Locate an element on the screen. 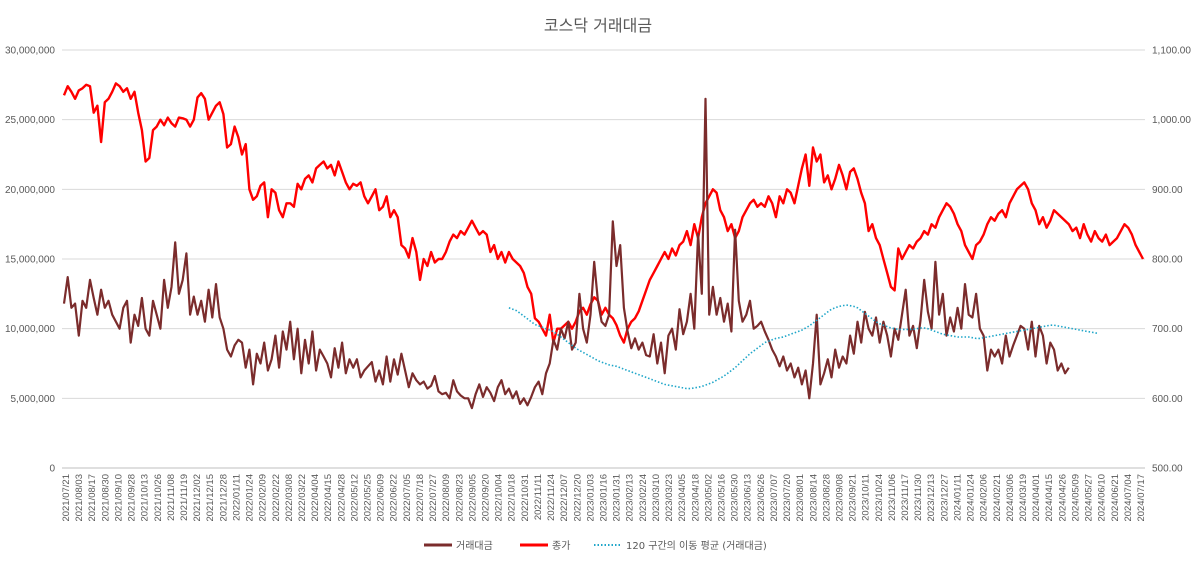 The width and height of the screenshot is (1197, 564). x-tick-label: 2023/04/05 is located at coordinates (682, 498).